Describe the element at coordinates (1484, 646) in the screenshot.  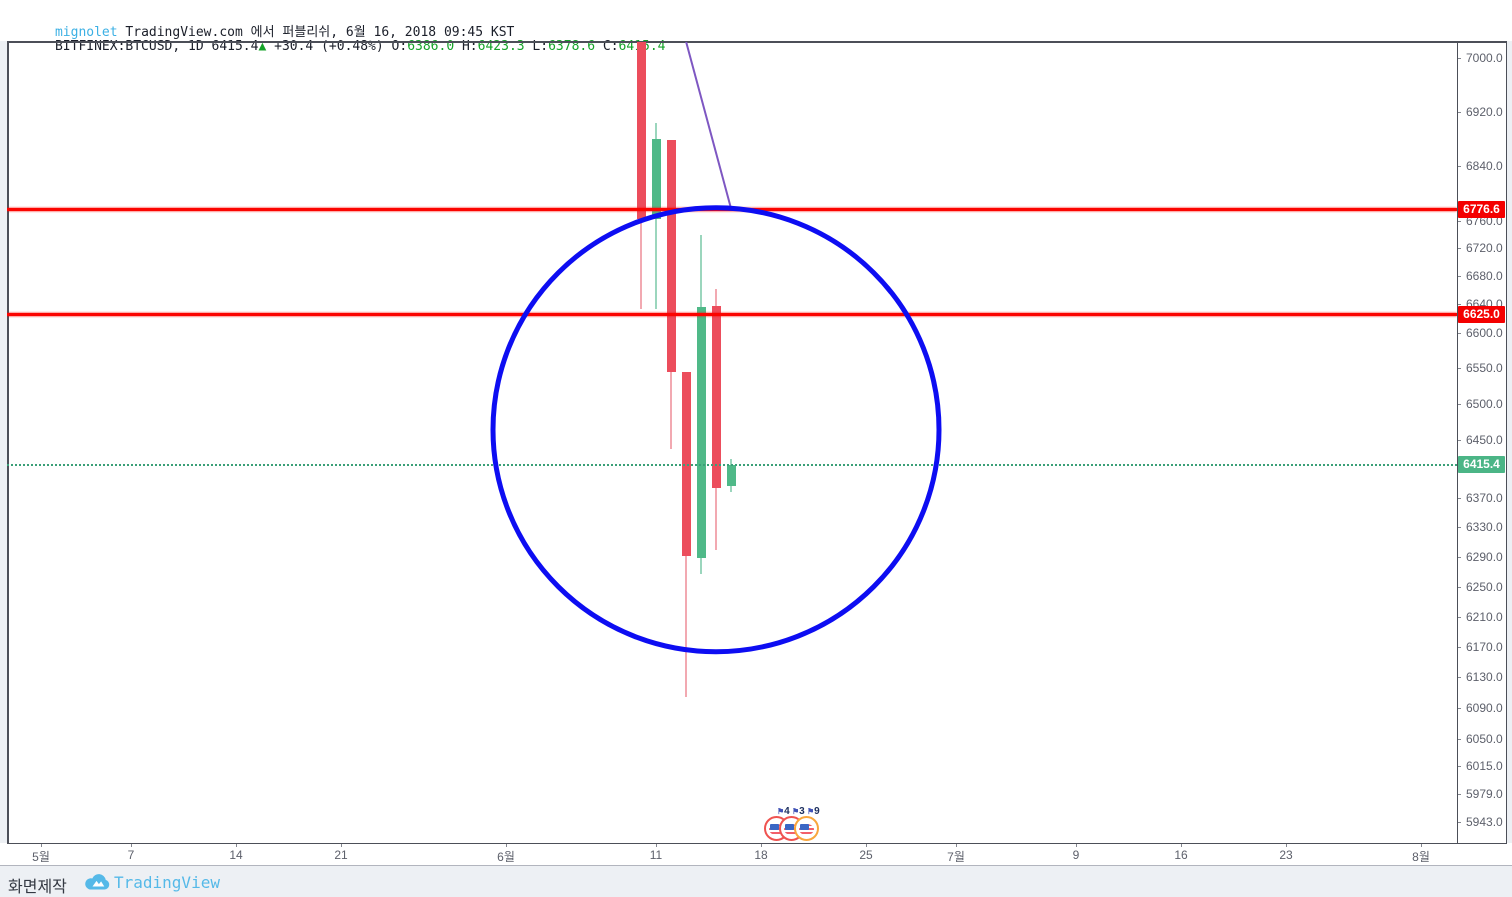
I see `price-tick-label: 6170.0` at that location.